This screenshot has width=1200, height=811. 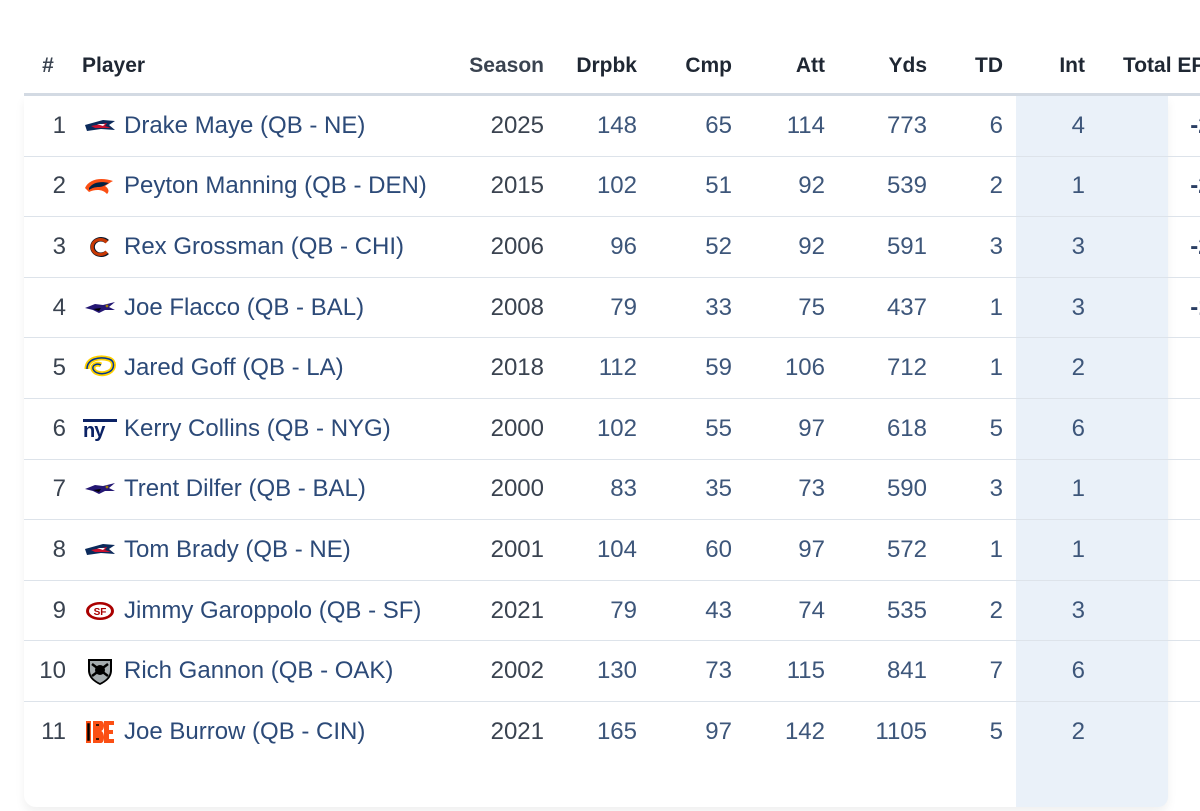 What do you see at coordinates (1054, 125) in the screenshot?
I see `int-cell: 4` at bounding box center [1054, 125].